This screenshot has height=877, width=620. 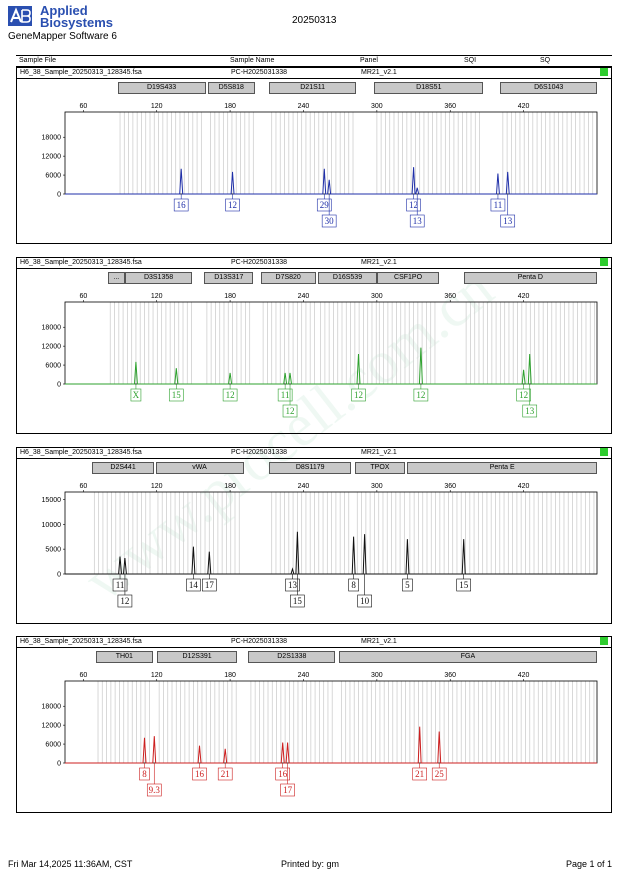 What do you see at coordinates (450, 486) in the screenshot?
I see `x-tick-label: 360` at bounding box center [450, 486].